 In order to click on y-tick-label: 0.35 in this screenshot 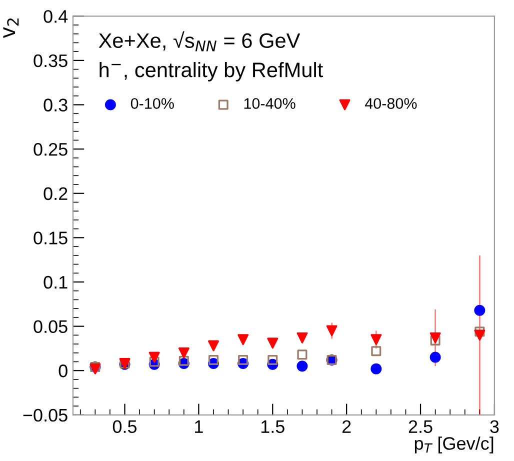, I will do `click(51, 61)`.